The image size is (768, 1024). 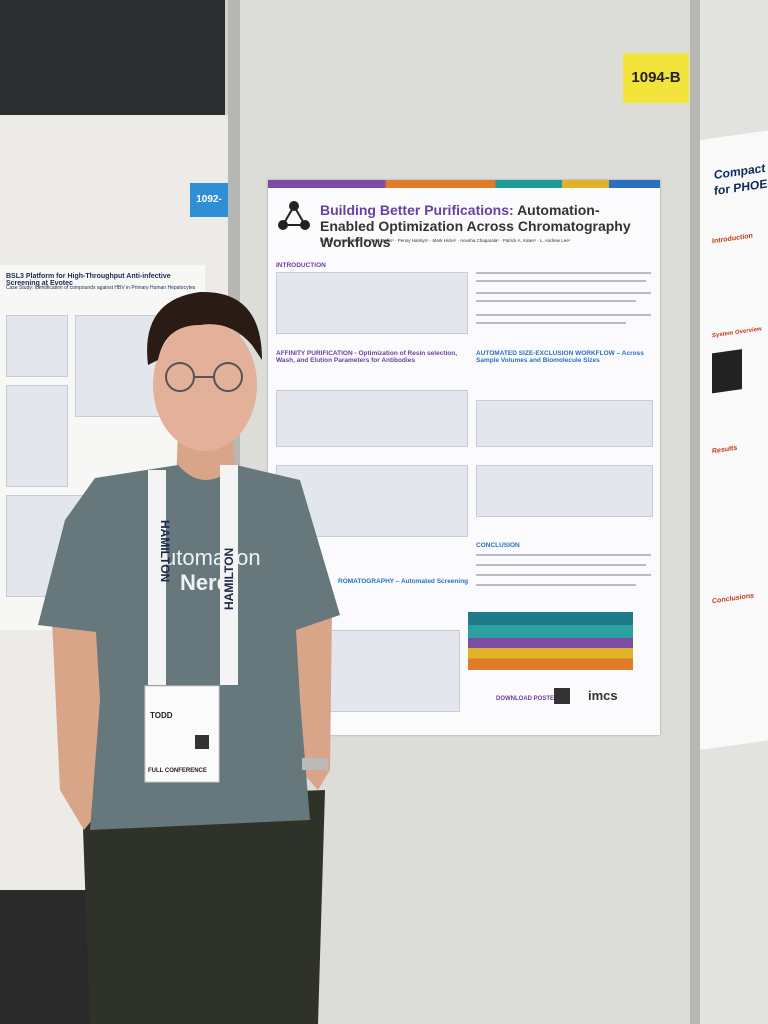 I want to click on face, so click(x=205, y=385).